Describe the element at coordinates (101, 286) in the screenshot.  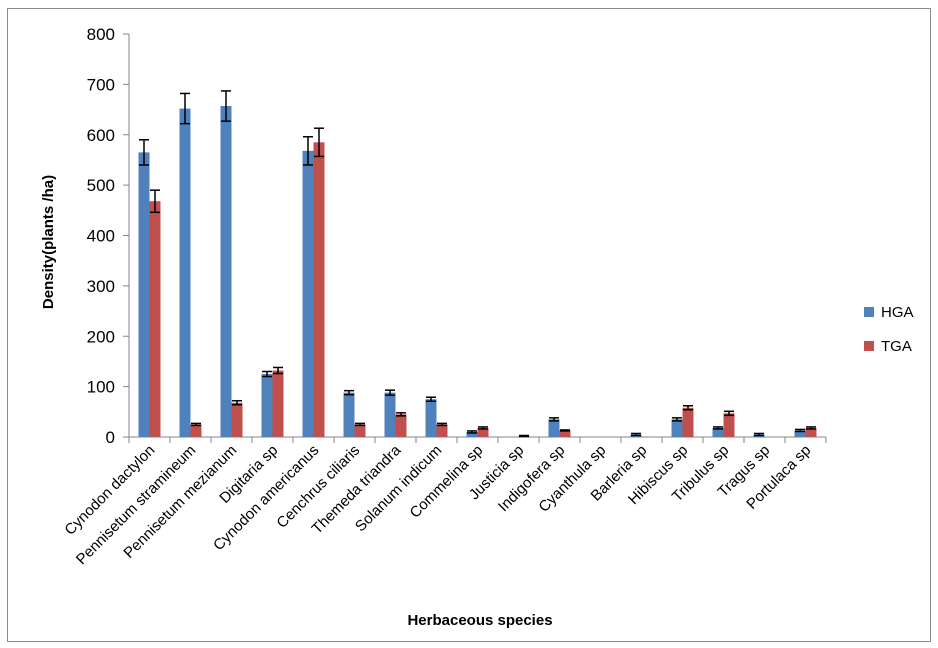
I see `y-tick-label: 300` at that location.